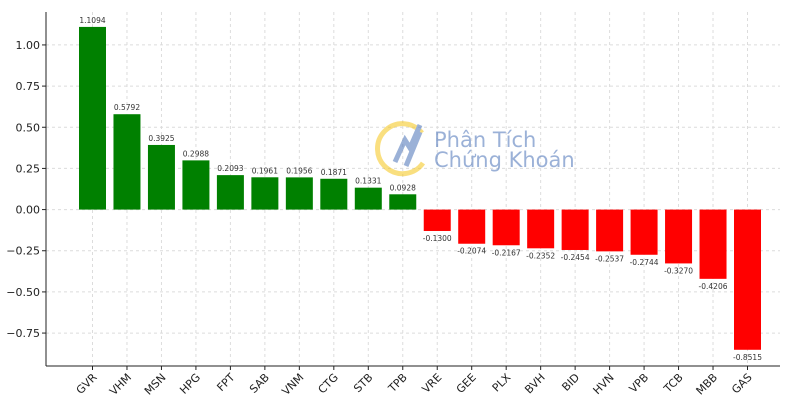 This screenshot has height=404, width=798. Describe the element at coordinates (534, 383) in the screenshot. I see `x-tick-label-bvh: BVH` at that location.